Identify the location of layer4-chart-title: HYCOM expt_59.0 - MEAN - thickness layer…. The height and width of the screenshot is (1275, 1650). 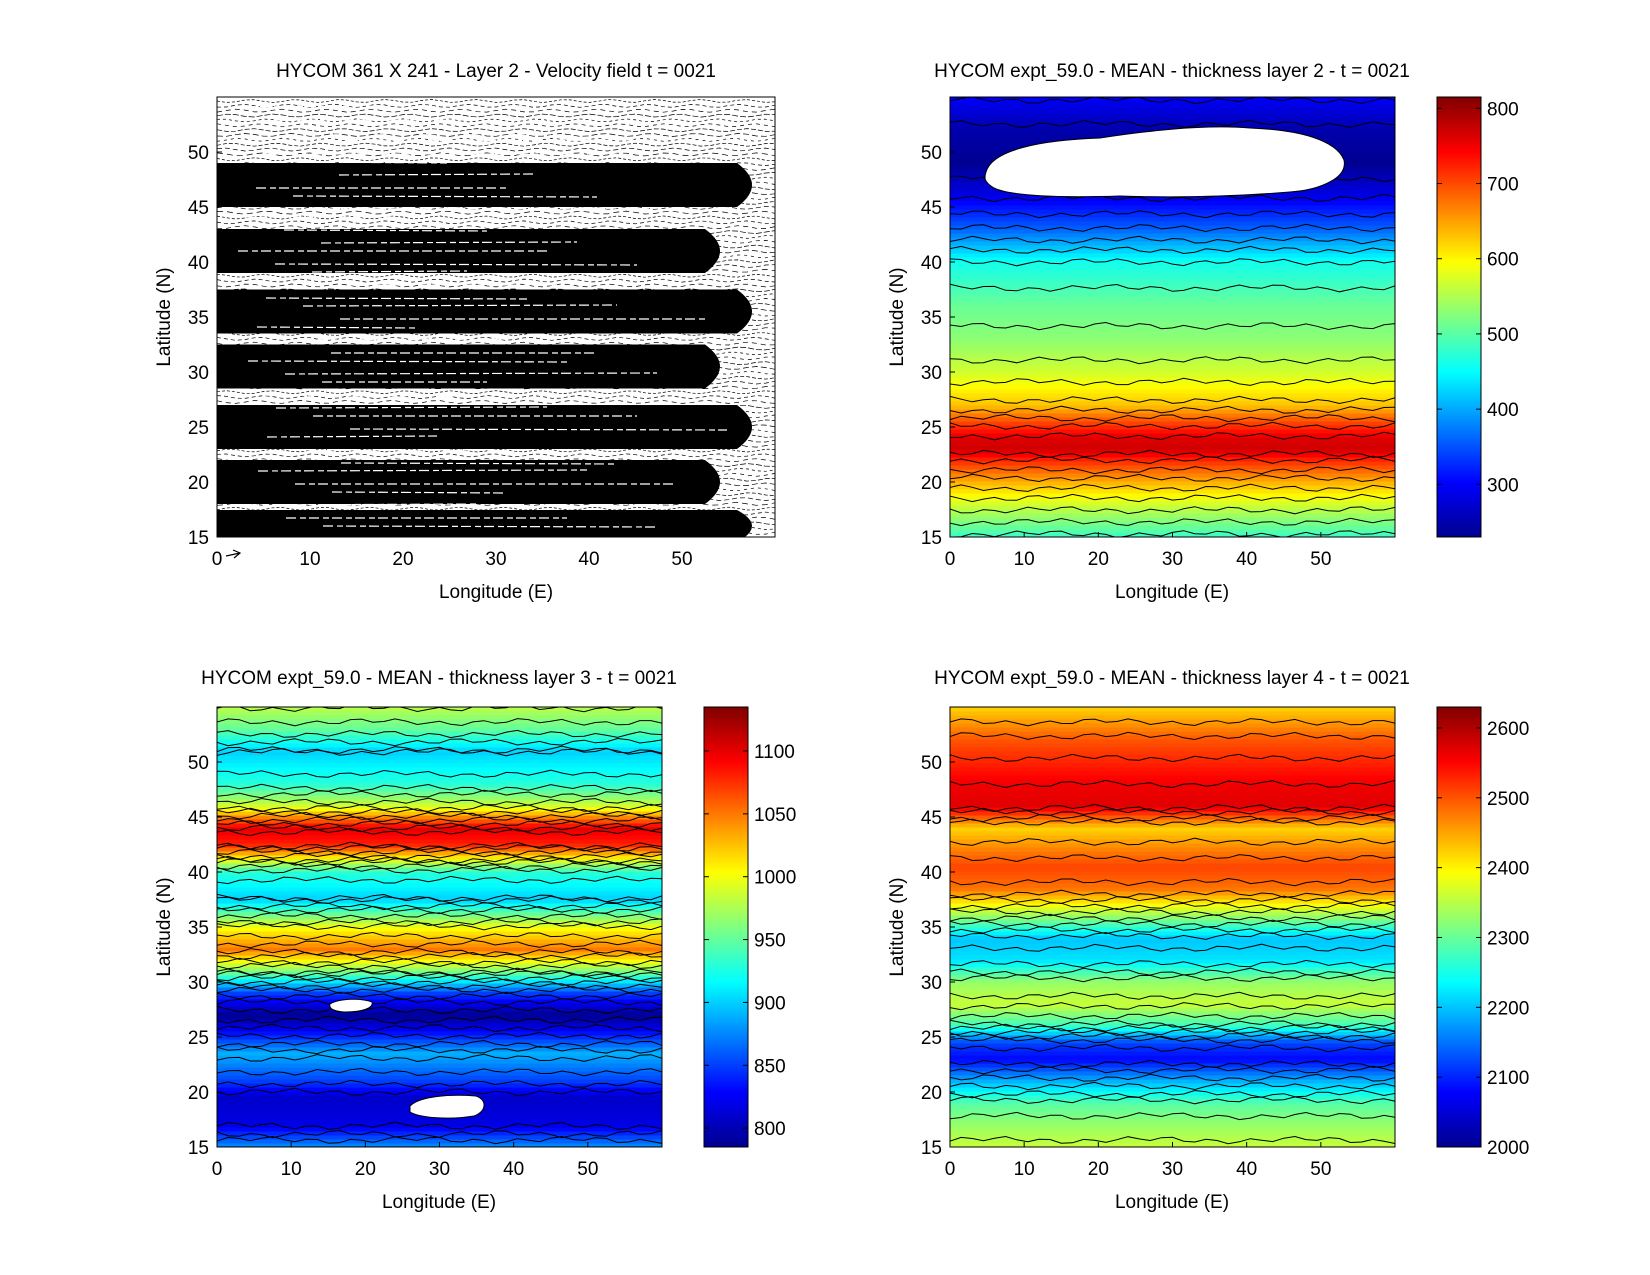
(1172, 678).